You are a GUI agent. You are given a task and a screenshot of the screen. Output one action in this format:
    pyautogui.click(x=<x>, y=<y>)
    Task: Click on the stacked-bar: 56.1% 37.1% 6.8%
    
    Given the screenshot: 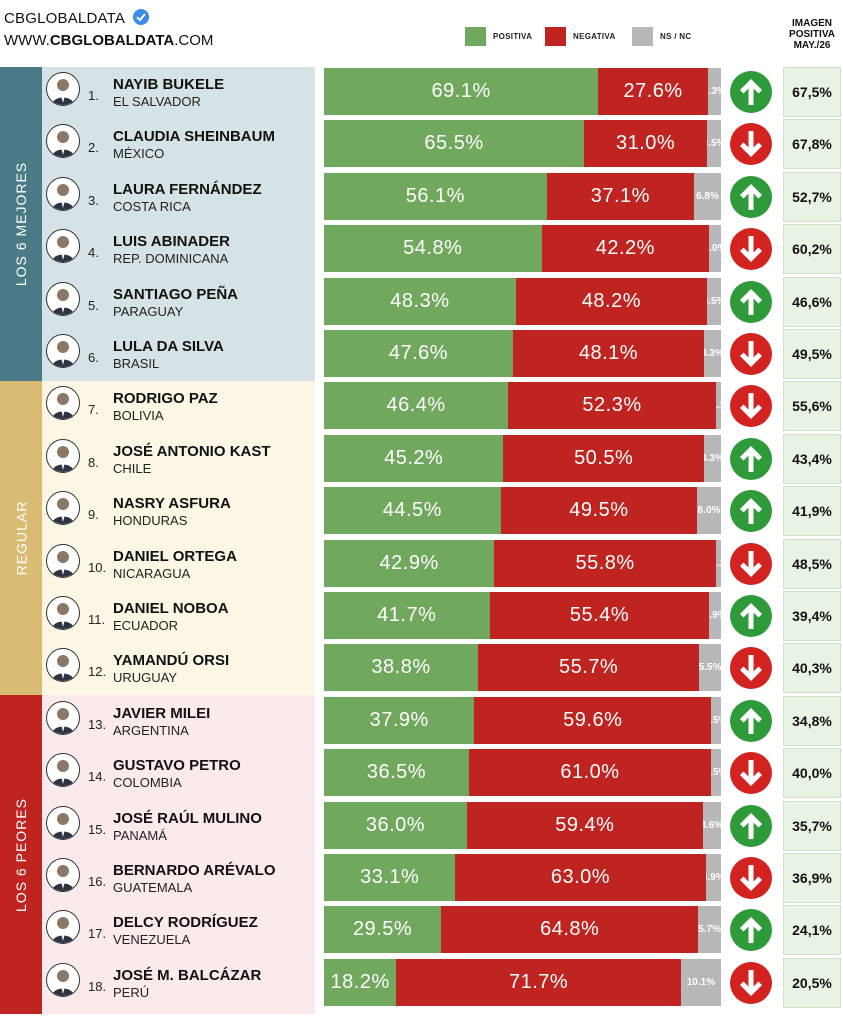 What is the action you would take?
    pyautogui.click(x=522, y=196)
    